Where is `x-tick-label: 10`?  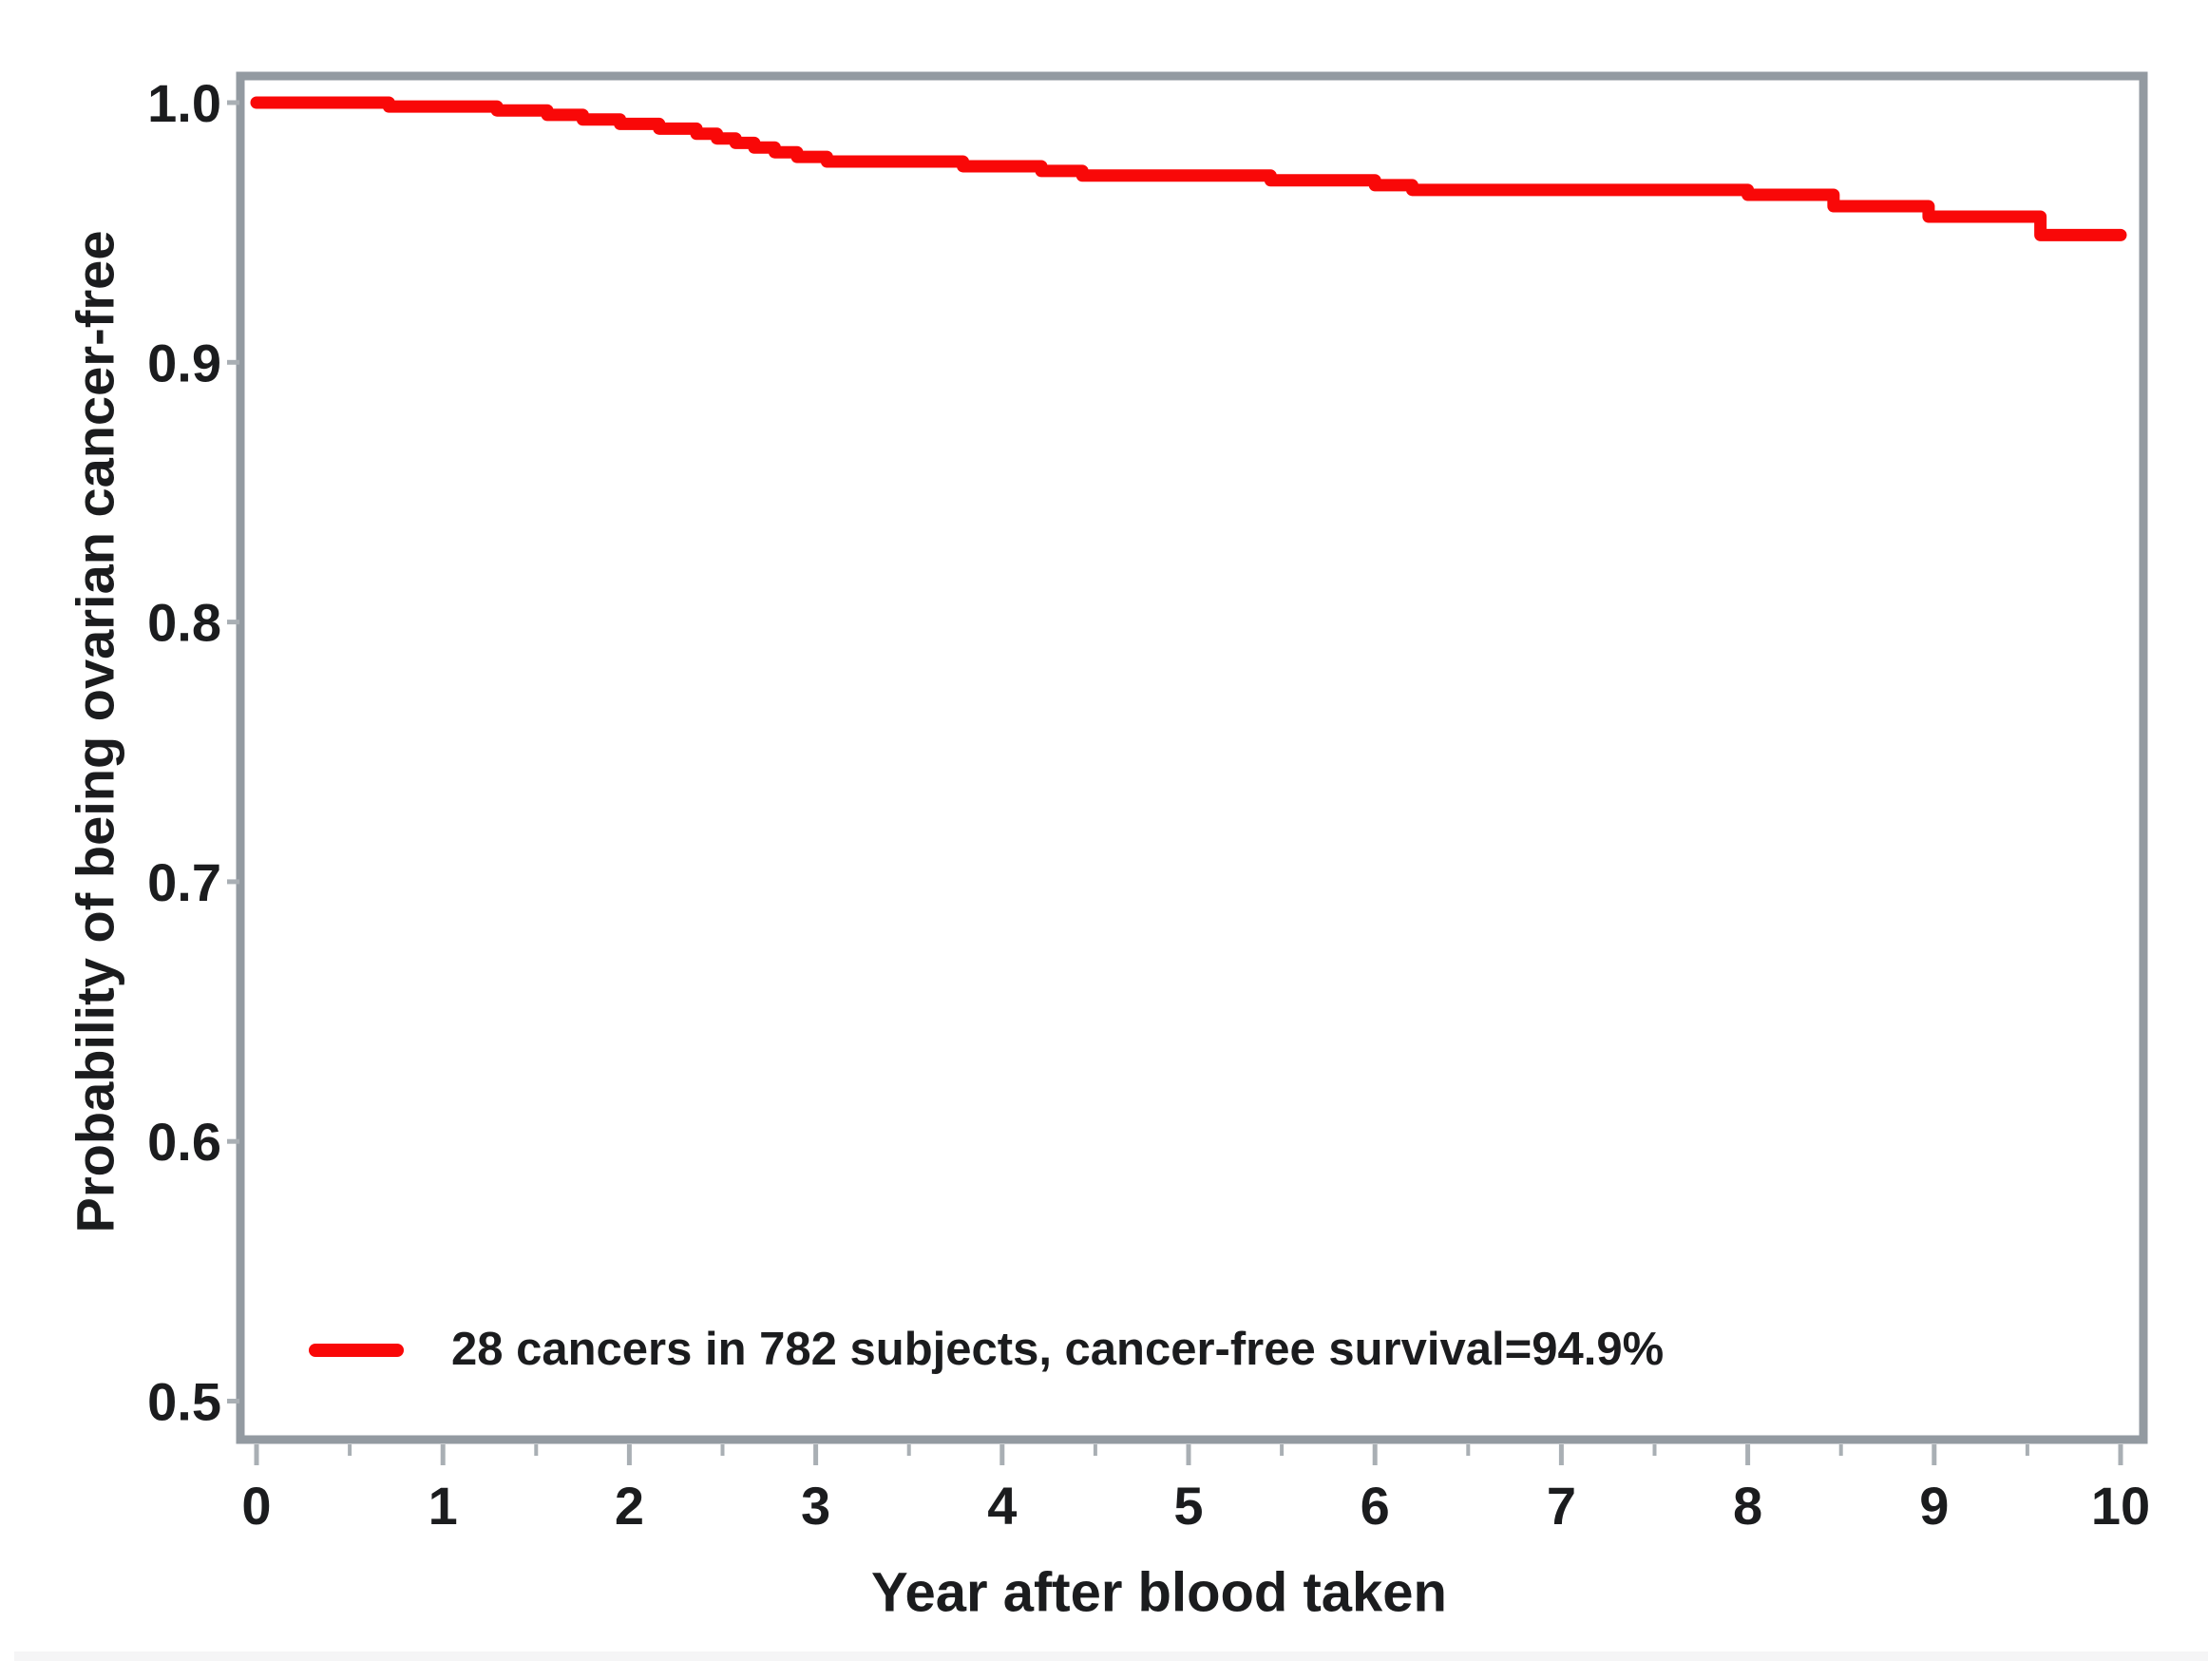
x-tick-label: 10 is located at coordinates (2120, 1506).